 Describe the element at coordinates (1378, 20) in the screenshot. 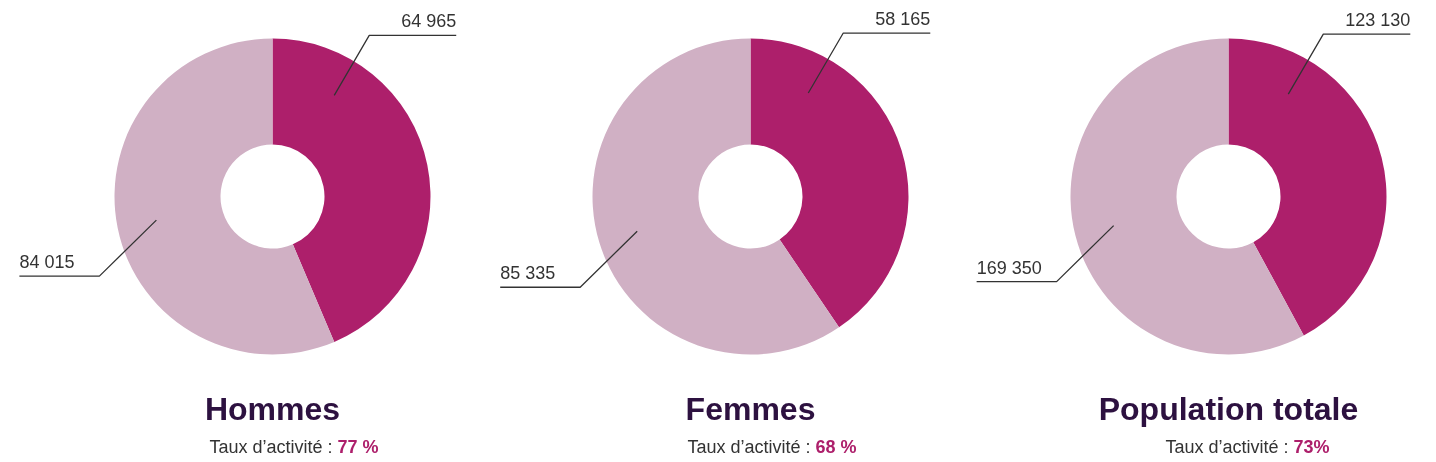

I see `data-label: 123 130` at that location.